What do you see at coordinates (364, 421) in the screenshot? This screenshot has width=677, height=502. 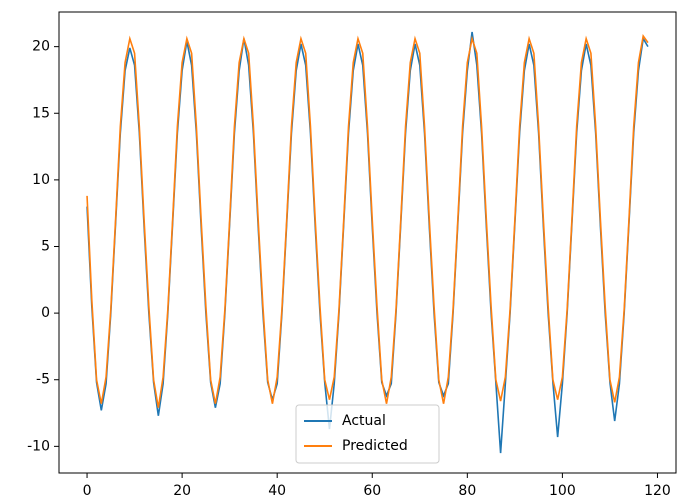 I see `legend-label: Actual` at bounding box center [364, 421].